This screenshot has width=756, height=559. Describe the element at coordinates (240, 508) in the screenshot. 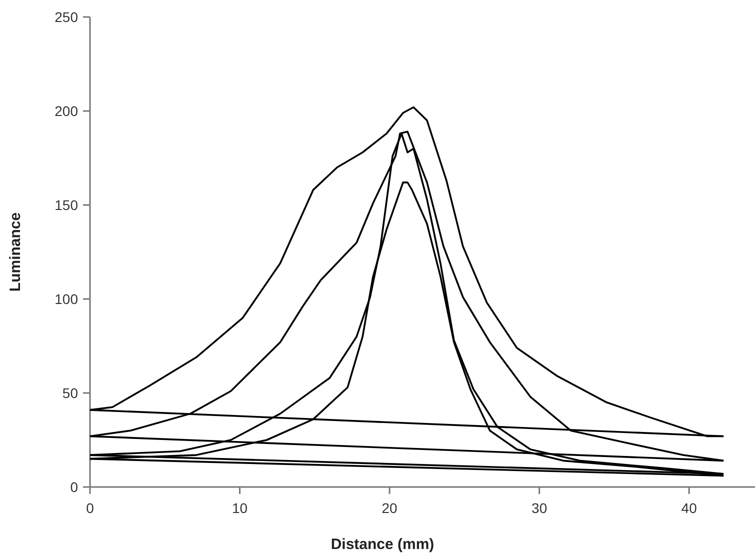

I see `x-tick-label: 10` at that location.